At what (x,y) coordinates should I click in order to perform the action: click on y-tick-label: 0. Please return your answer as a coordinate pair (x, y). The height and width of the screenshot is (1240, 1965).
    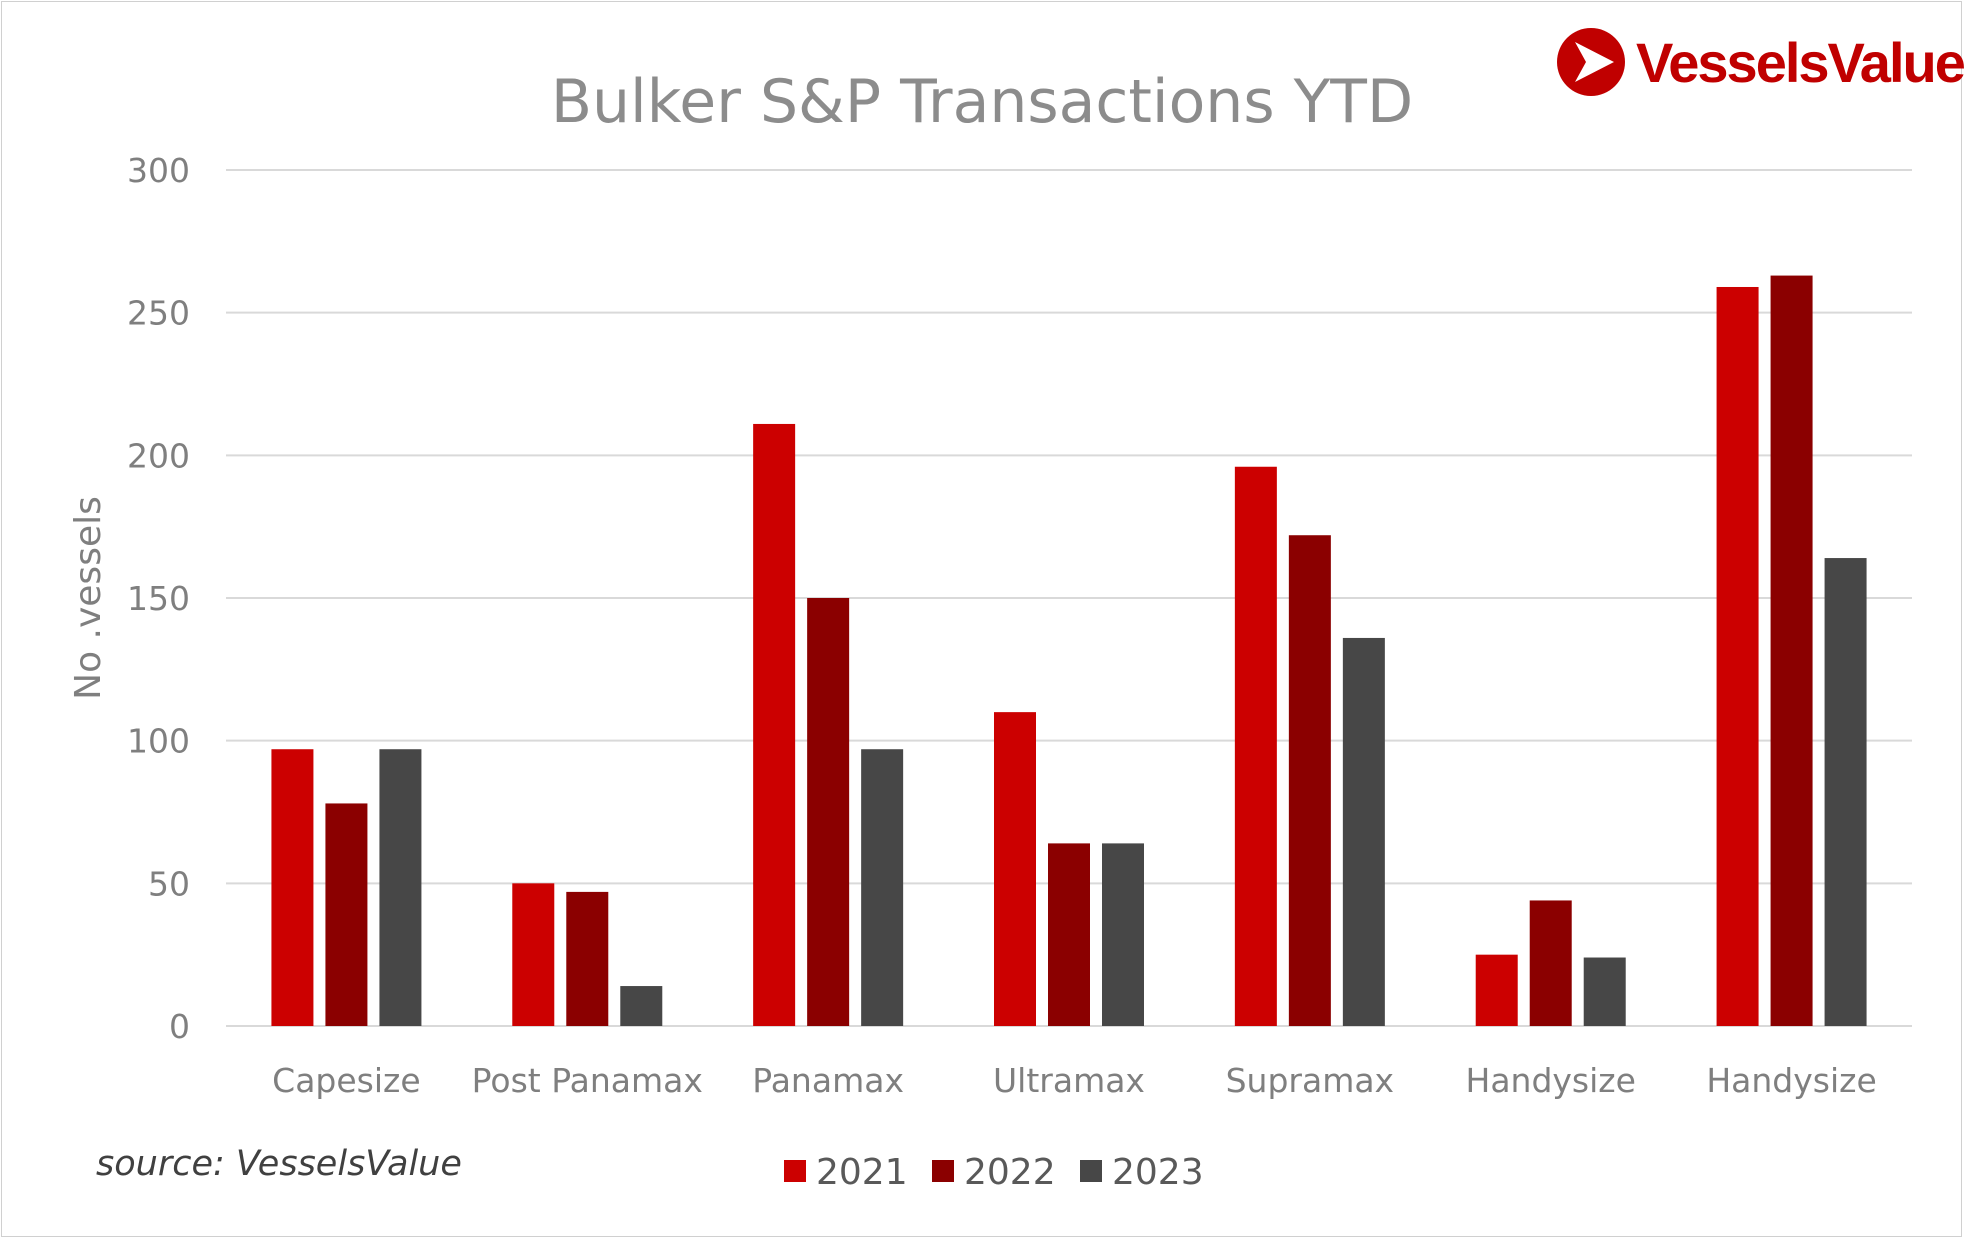
    Looking at the image, I should click on (179, 1026).